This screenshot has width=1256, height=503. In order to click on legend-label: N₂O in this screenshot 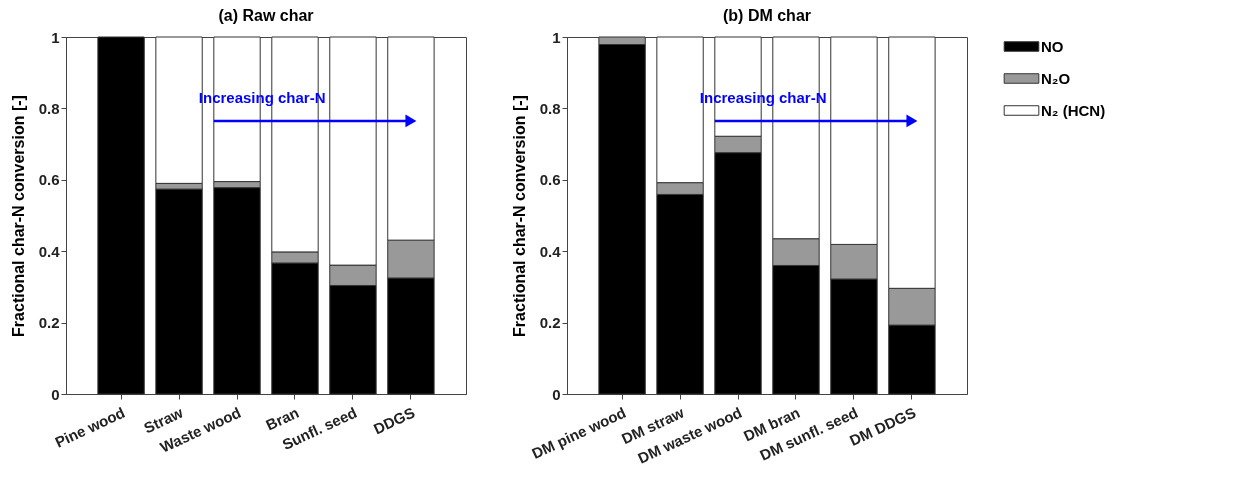, I will do `click(1056, 78)`.